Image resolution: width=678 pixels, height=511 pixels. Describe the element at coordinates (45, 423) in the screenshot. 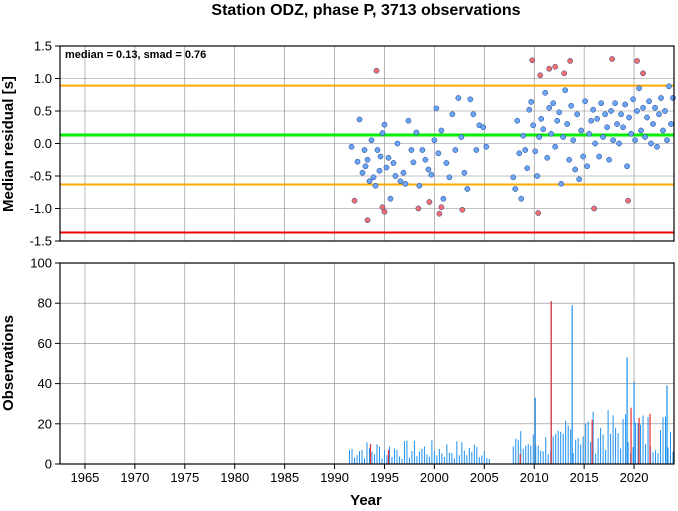

I see `y-tick-label: 20` at that location.